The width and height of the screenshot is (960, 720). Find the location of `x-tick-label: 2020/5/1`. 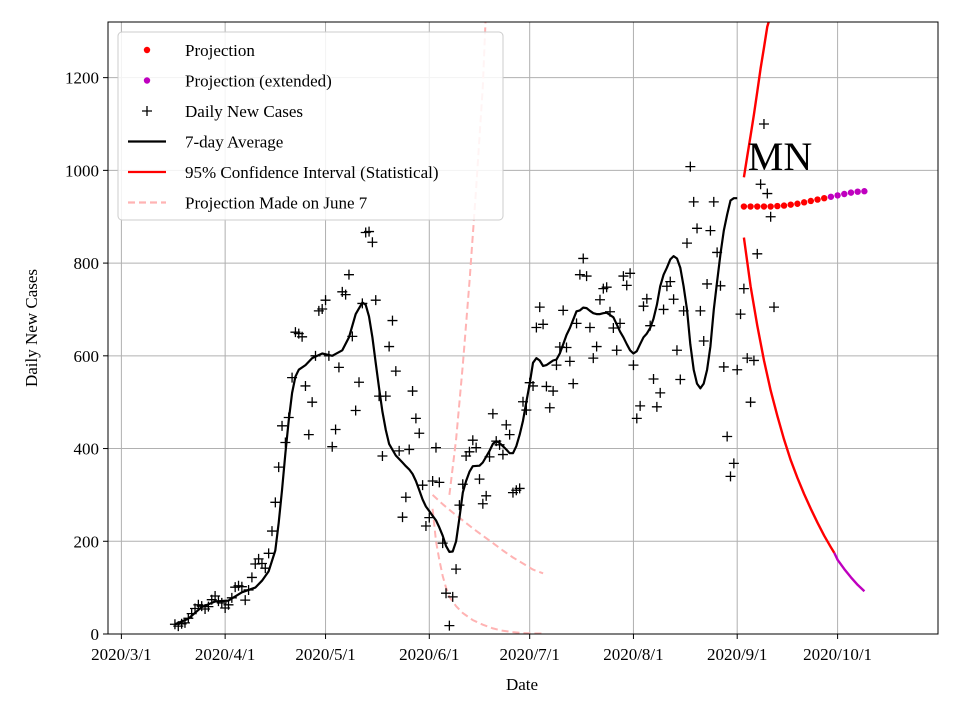

x-tick-label: 2020/5/1 is located at coordinates (325, 654).